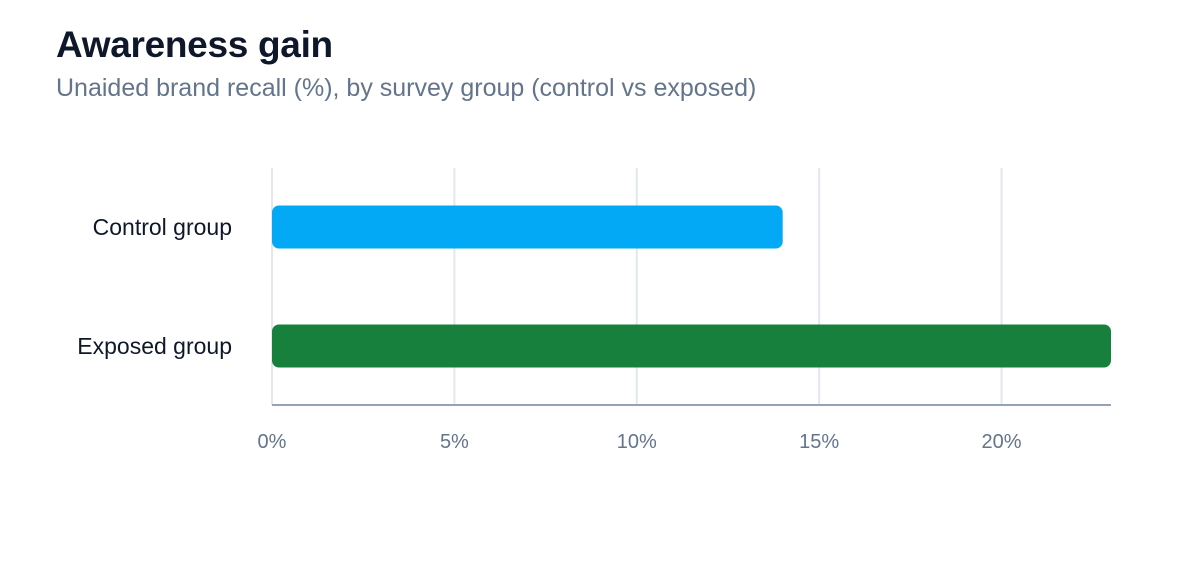 The height and width of the screenshot is (574, 1200). Describe the element at coordinates (454, 442) in the screenshot. I see `x-tick-label-1: 5%` at that location.